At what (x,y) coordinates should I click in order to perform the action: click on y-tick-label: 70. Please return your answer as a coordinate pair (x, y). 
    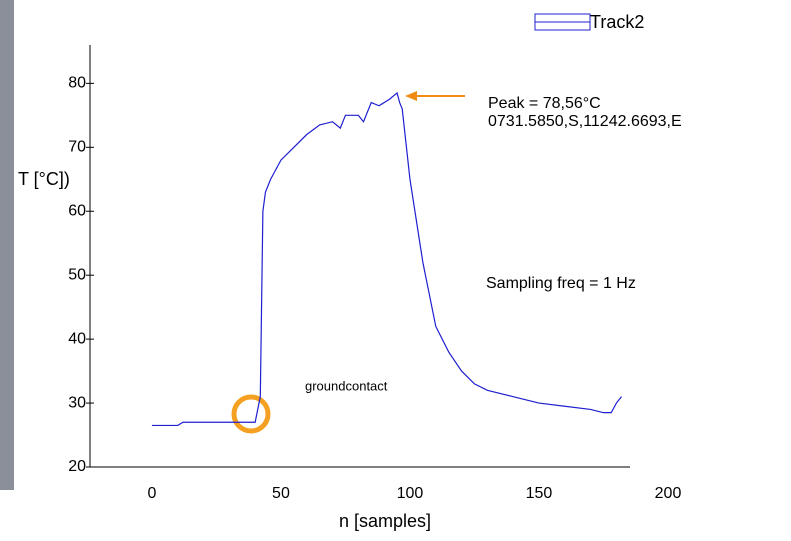
    Looking at the image, I should click on (77, 147).